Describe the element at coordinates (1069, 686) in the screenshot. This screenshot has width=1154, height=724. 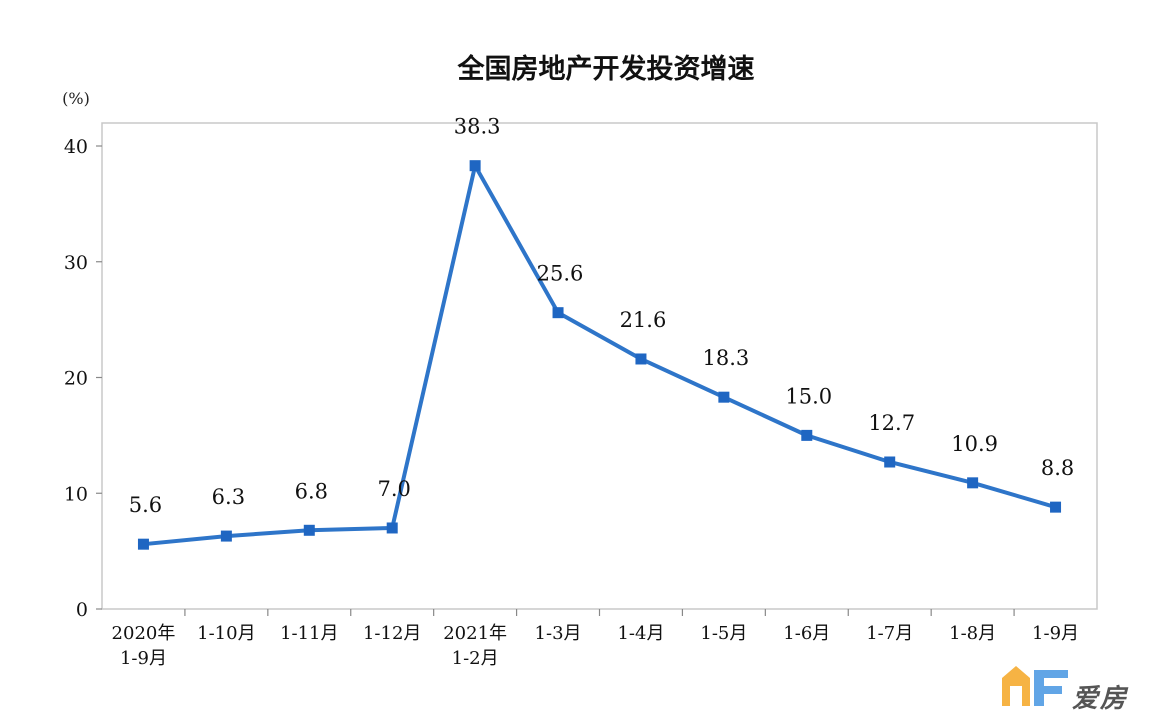
I see `watermark-logo: 爱房` at that location.